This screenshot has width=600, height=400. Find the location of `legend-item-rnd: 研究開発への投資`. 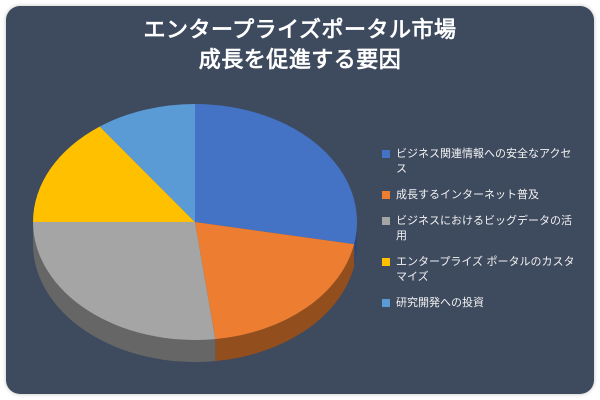

legend-item-rnd: 研究開発への投資 is located at coordinates (482, 302).